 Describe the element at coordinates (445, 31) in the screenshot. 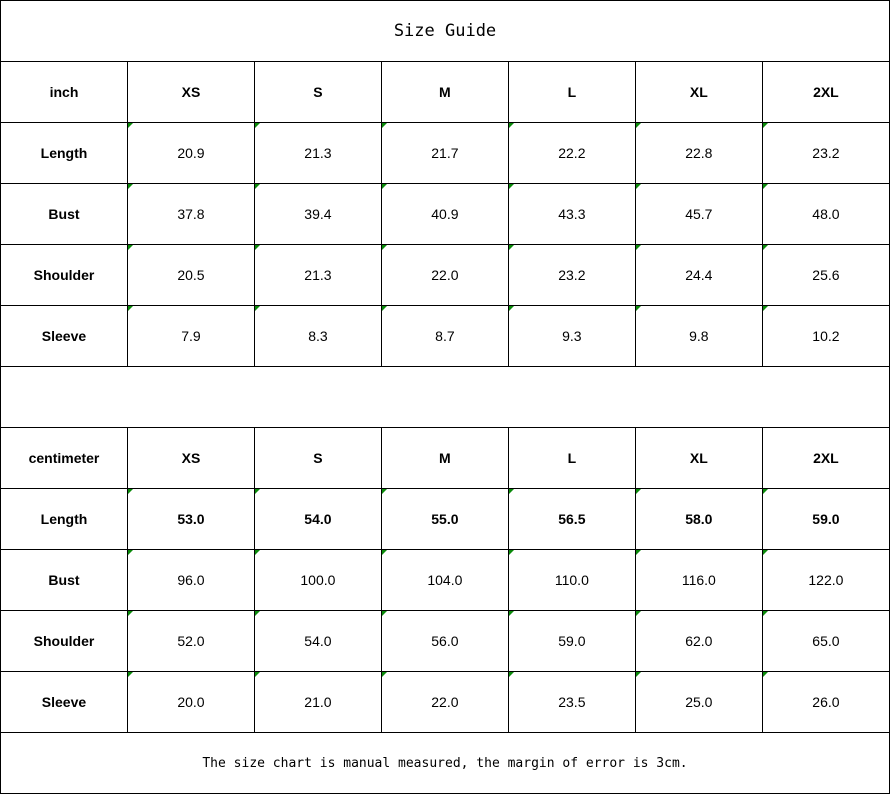

I see `size-guide-title: Size Guide` at that location.